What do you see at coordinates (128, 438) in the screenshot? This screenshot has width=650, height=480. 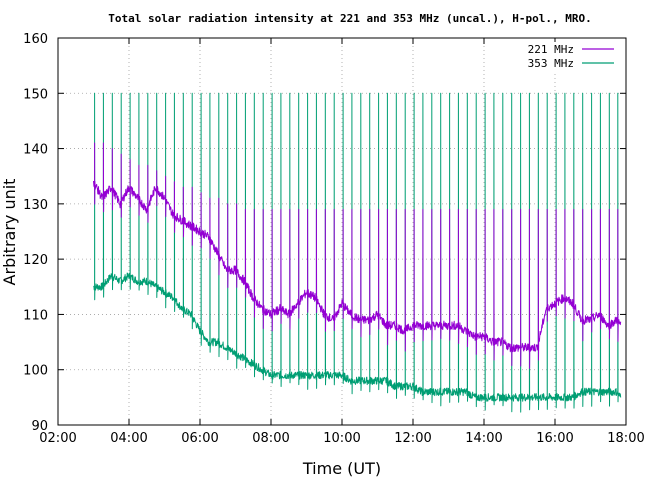 I see `x-tick-label: 04:00` at bounding box center [128, 438].